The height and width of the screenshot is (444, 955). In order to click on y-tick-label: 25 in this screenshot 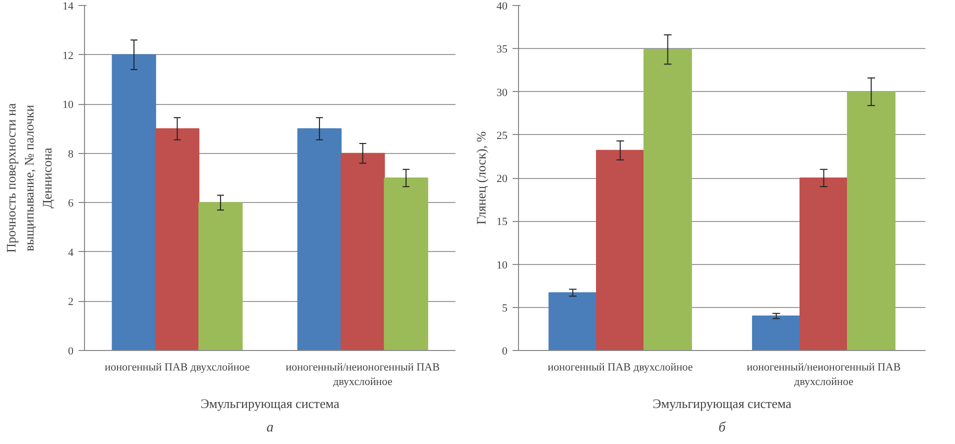, I will do `click(502, 136)`.